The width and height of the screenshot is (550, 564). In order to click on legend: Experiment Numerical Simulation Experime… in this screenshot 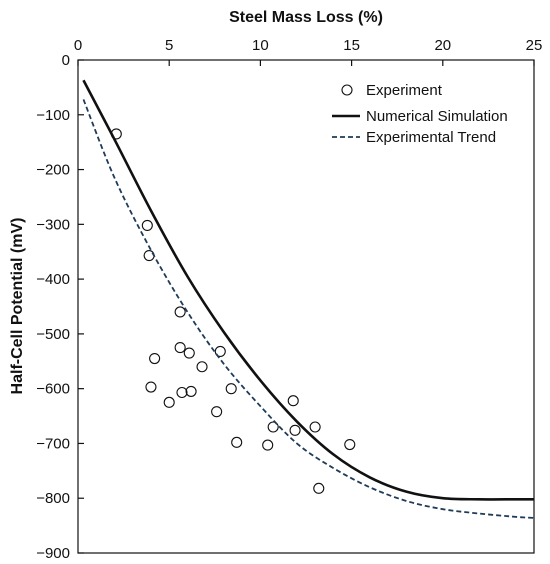, I will do `click(420, 114)`.